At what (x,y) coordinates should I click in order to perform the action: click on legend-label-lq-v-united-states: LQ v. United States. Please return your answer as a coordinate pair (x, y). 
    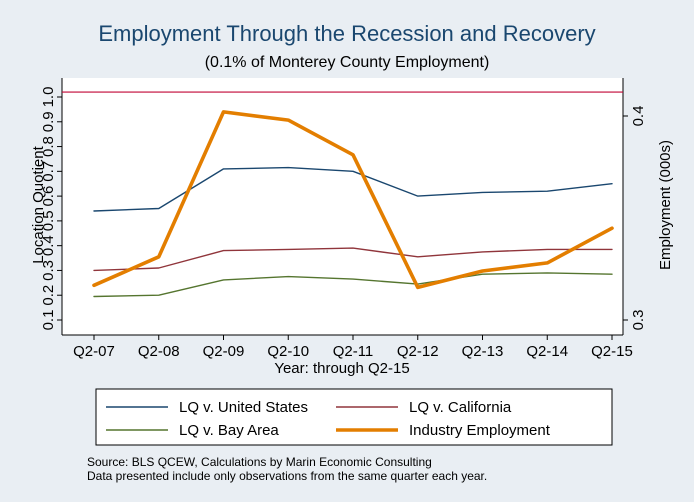
    Looking at the image, I should click on (243, 407).